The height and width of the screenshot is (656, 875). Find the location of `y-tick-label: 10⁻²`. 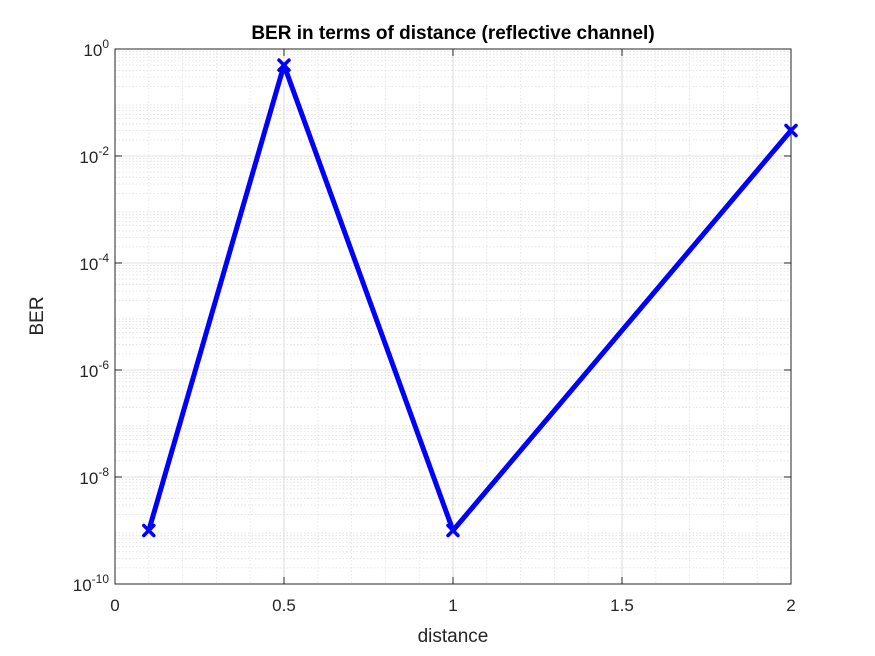

y-tick-label: 10⁻² is located at coordinates (94, 155).